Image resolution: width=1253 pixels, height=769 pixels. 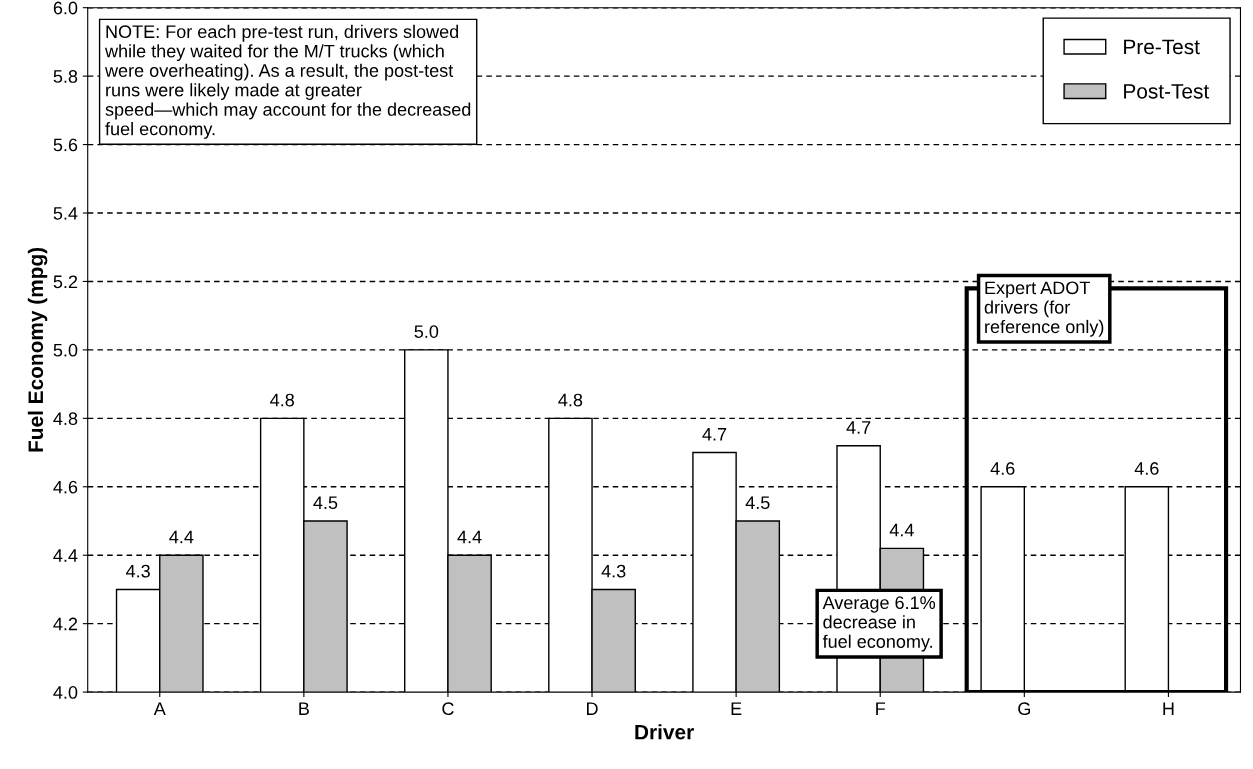 What do you see at coordinates (1167, 91) in the screenshot?
I see `legend-label: Post-Test` at bounding box center [1167, 91].